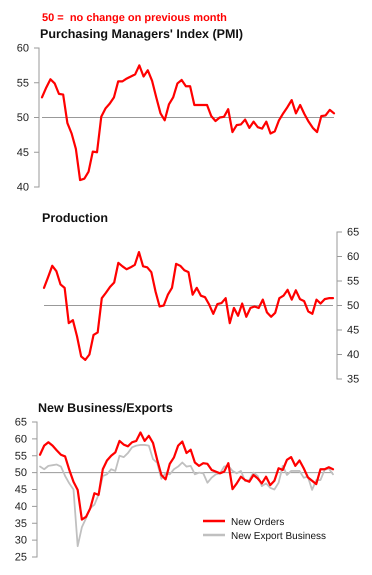 The width and height of the screenshot is (372, 575). I want to click on text: 50 = no change on previous month, so click(135, 18).